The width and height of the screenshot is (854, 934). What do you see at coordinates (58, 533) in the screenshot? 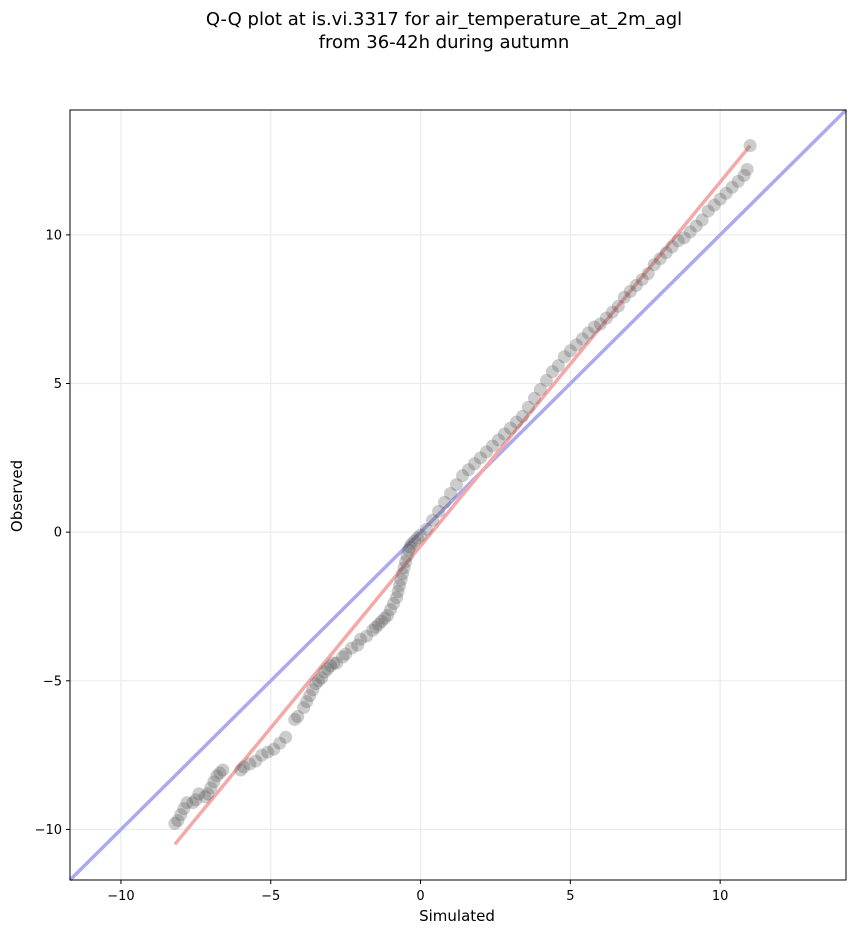
I see `y-tick-label: 0` at bounding box center [58, 533].